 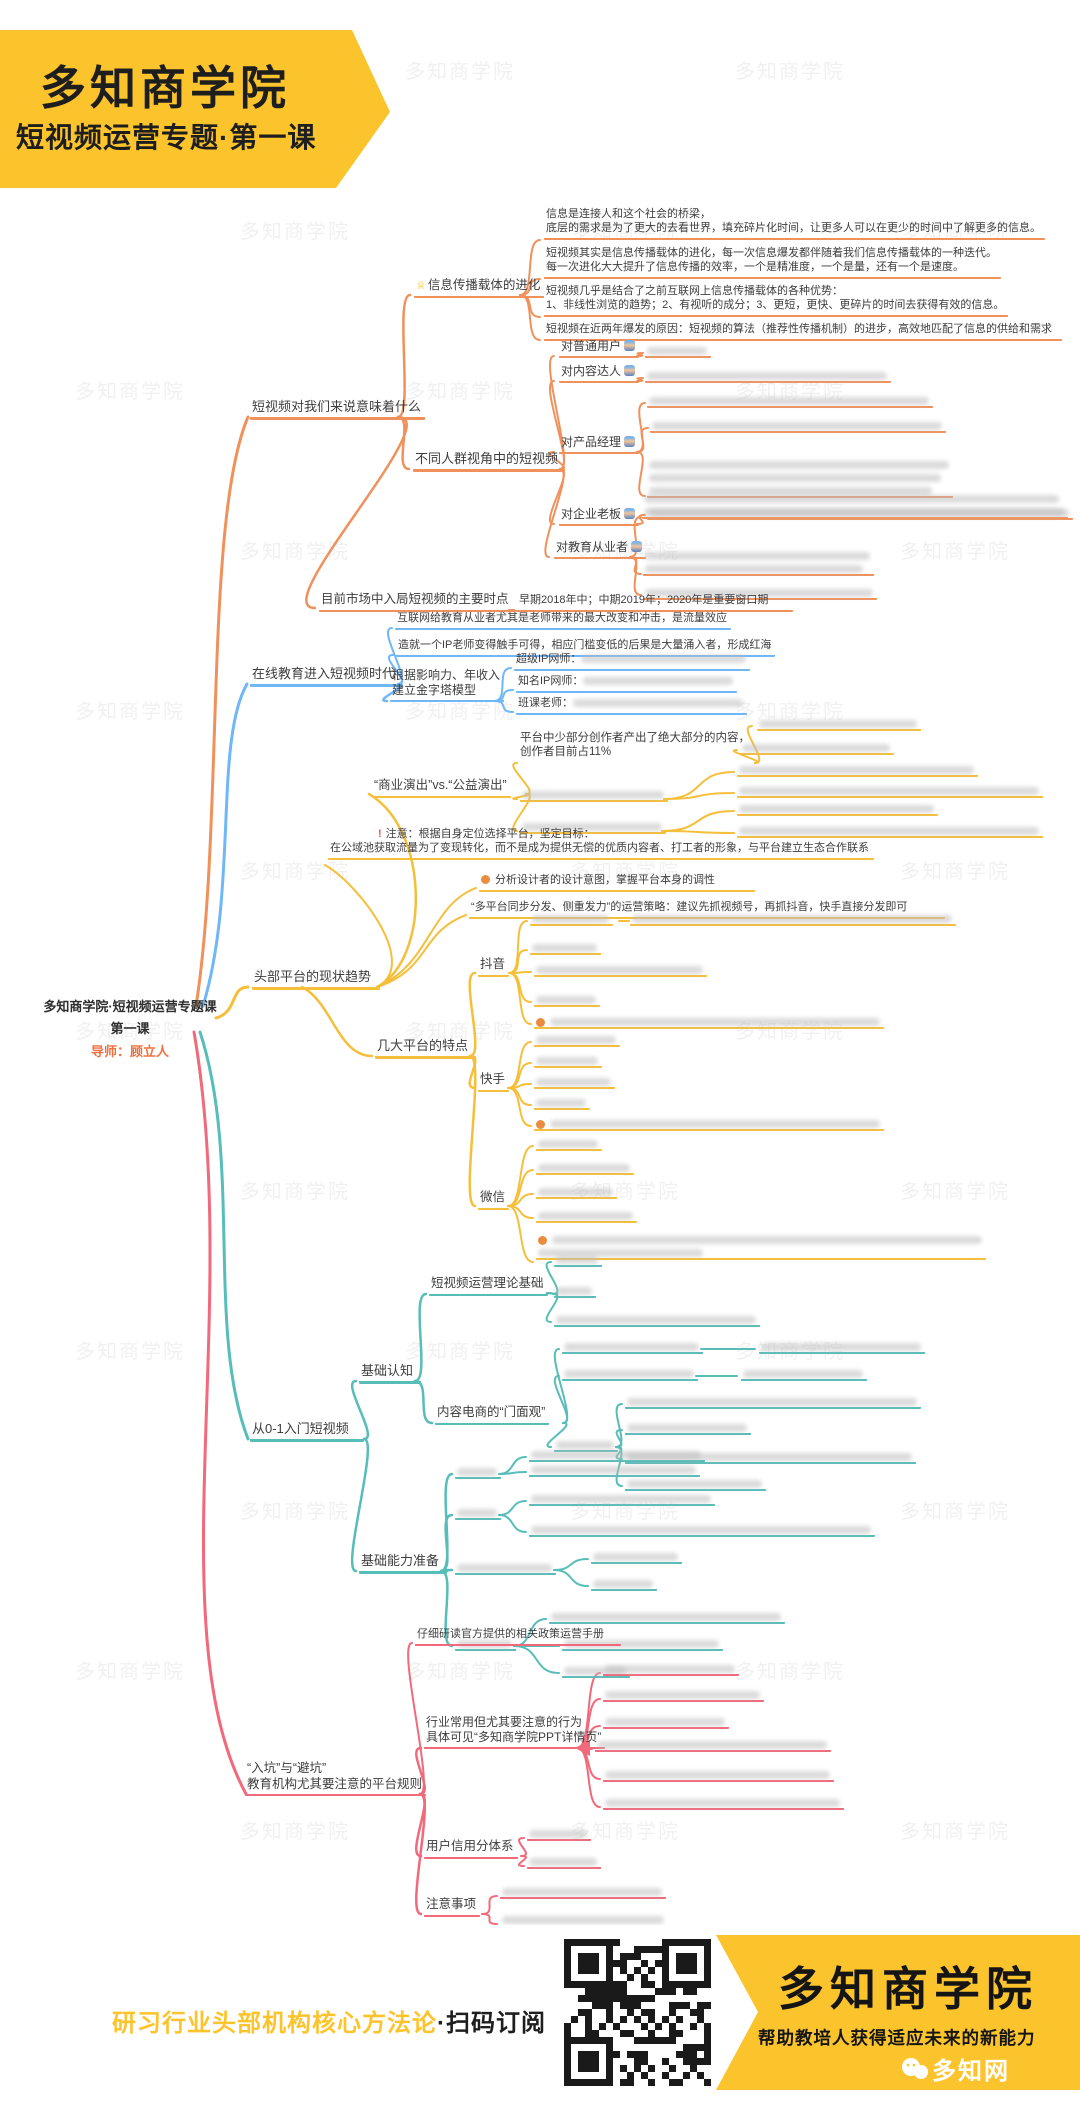 I want to click on mindmap-node-O2: 不同人群视角中的短视频, so click(x=489, y=462).